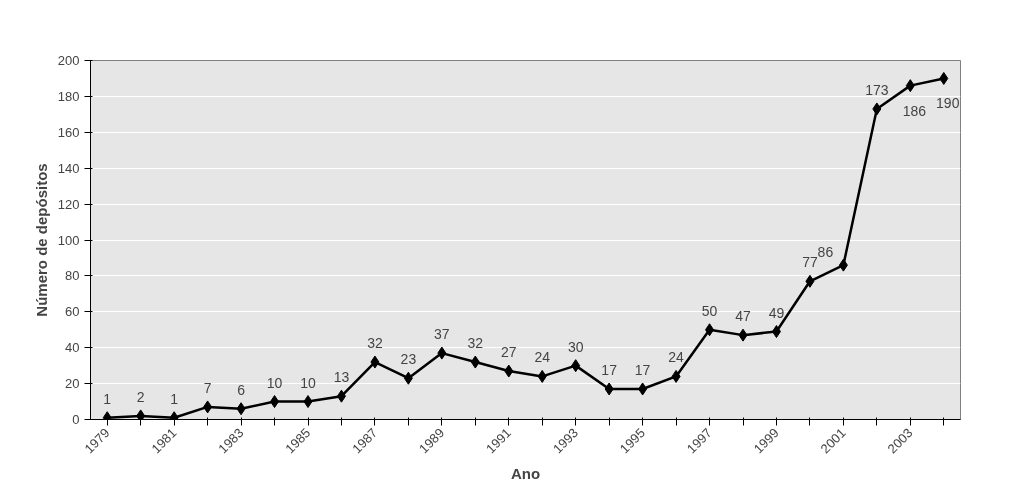  What do you see at coordinates (68, 132) in the screenshot?
I see `y-tick-label: 160` at bounding box center [68, 132].